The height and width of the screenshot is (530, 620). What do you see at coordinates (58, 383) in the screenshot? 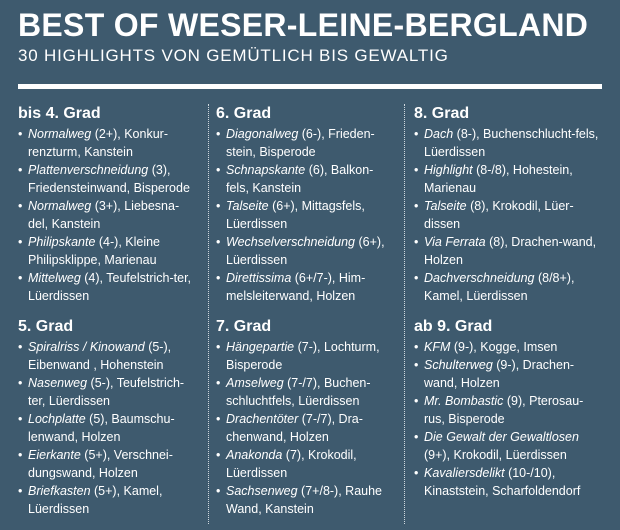
I see `route-name: Nasenweg` at bounding box center [58, 383].